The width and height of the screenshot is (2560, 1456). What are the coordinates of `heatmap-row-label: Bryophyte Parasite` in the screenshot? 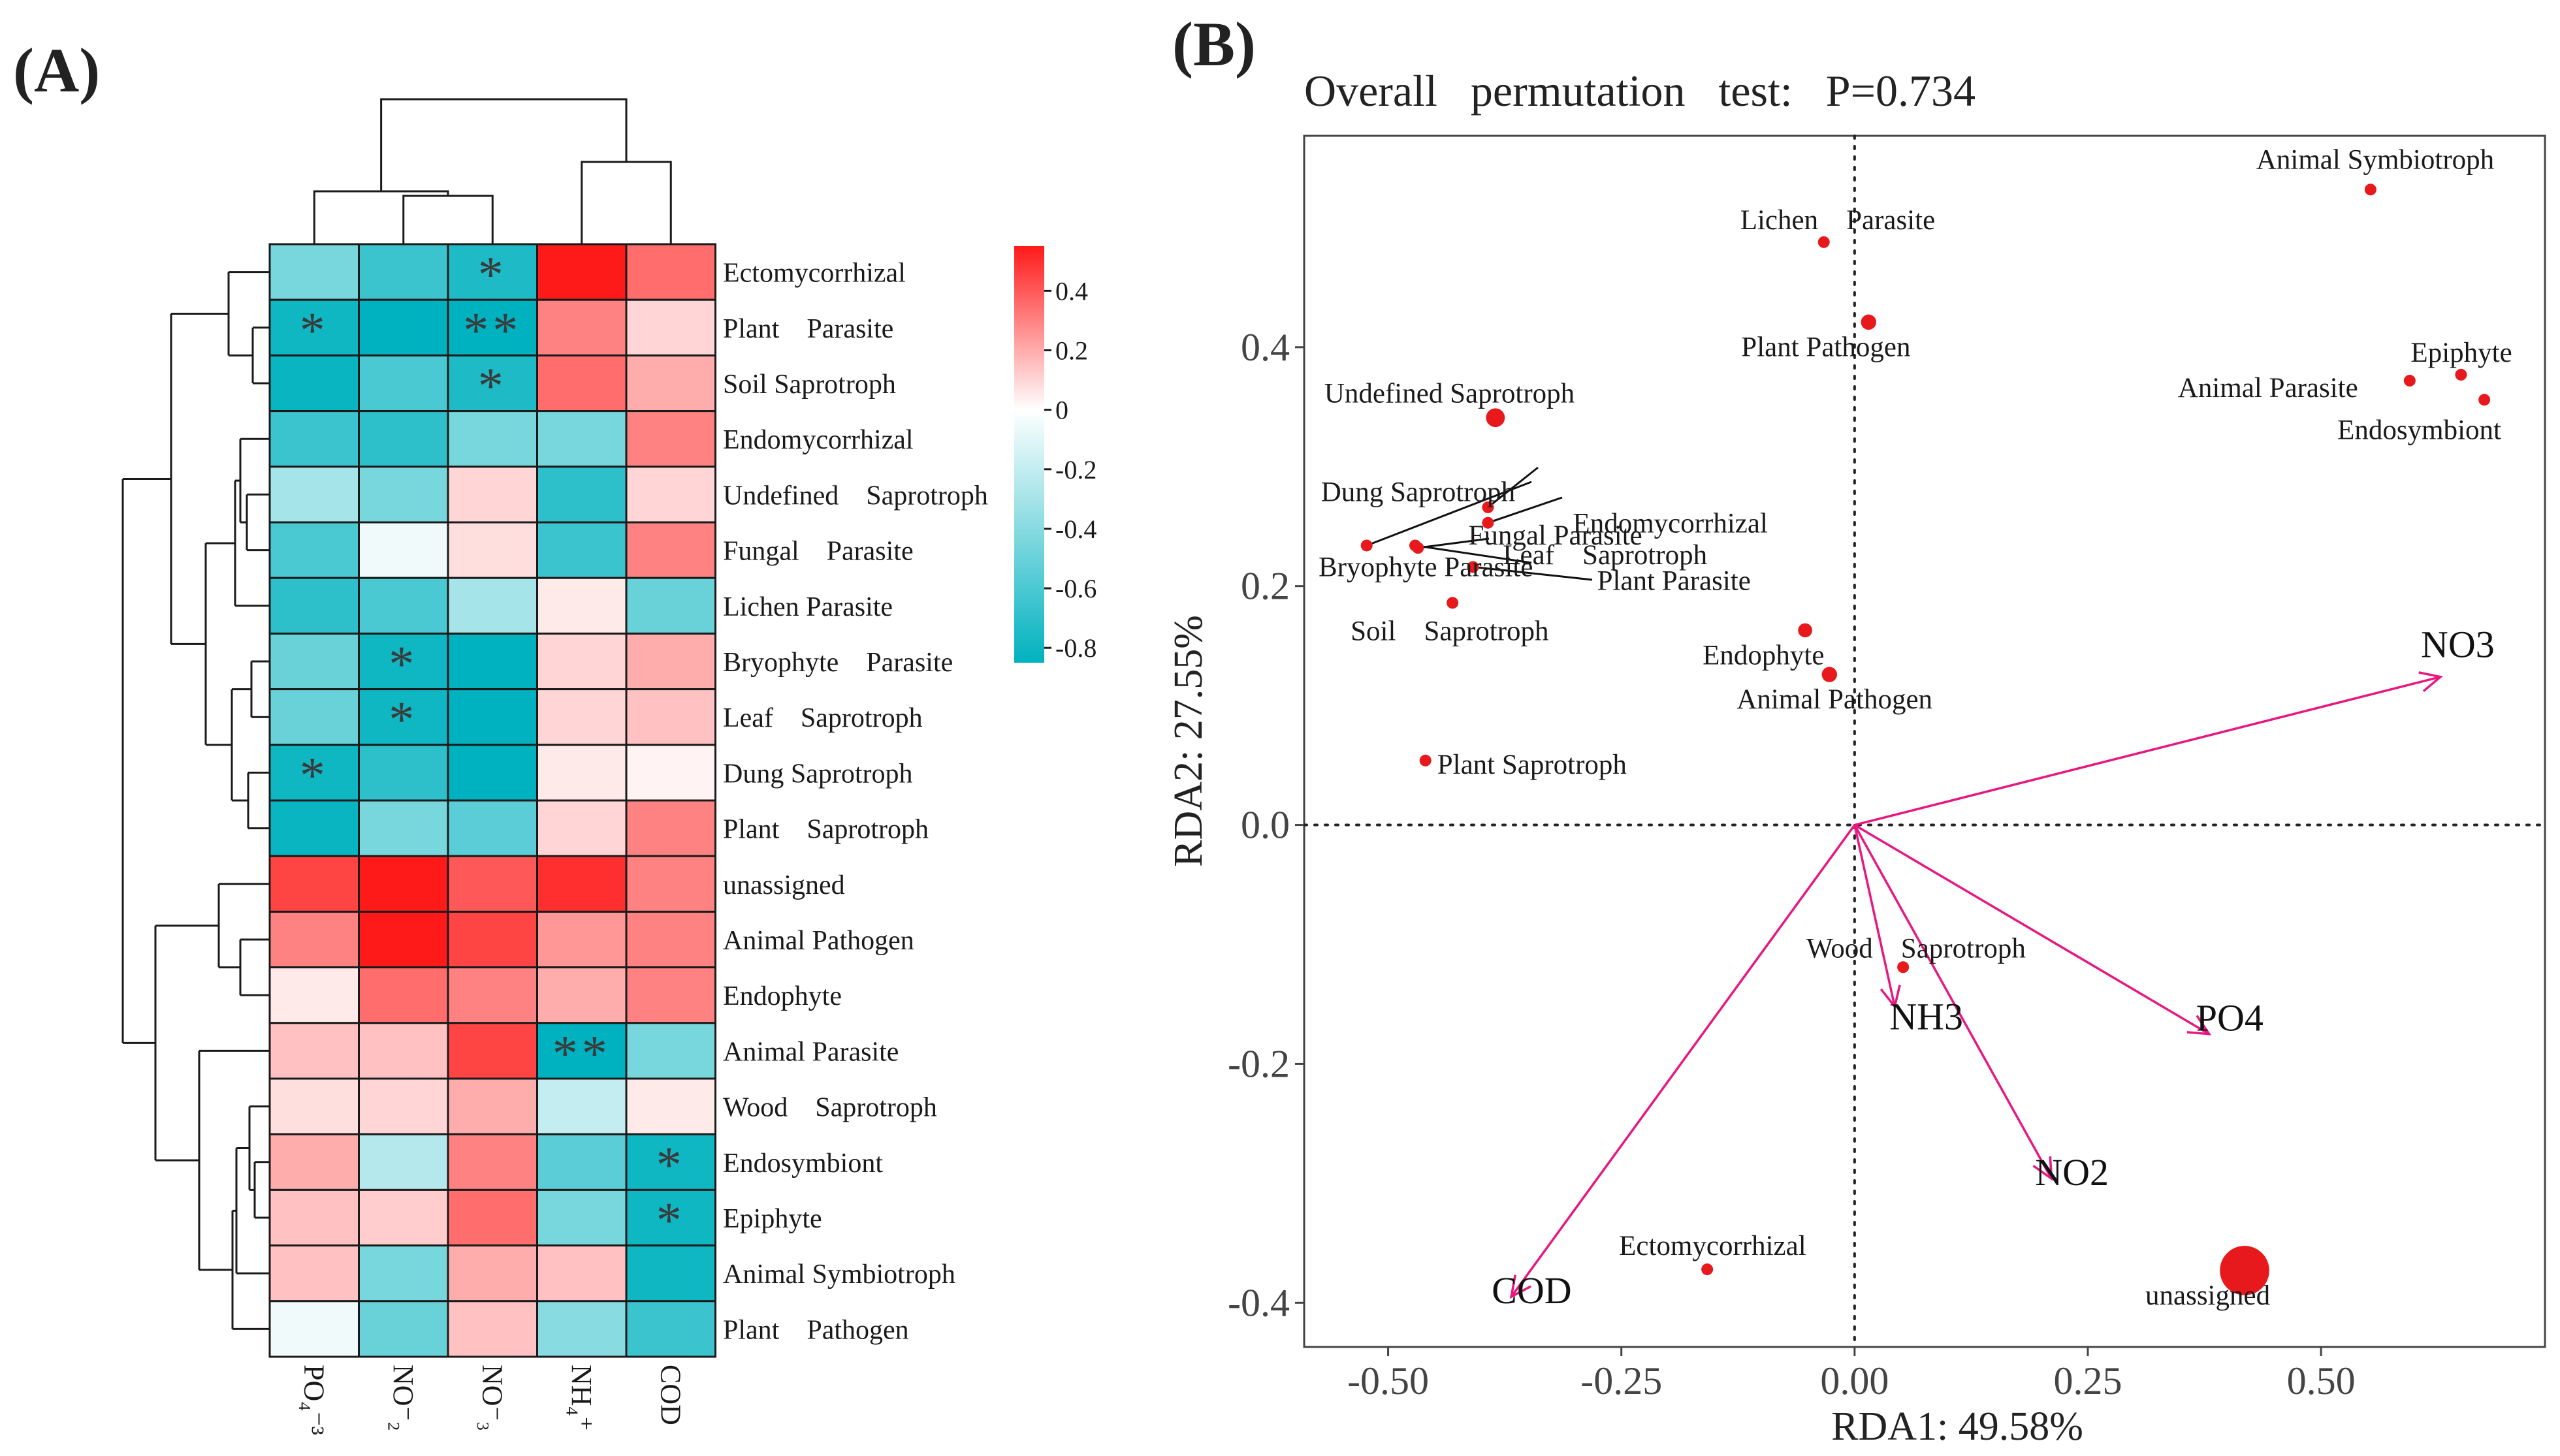 It's located at (838, 663).